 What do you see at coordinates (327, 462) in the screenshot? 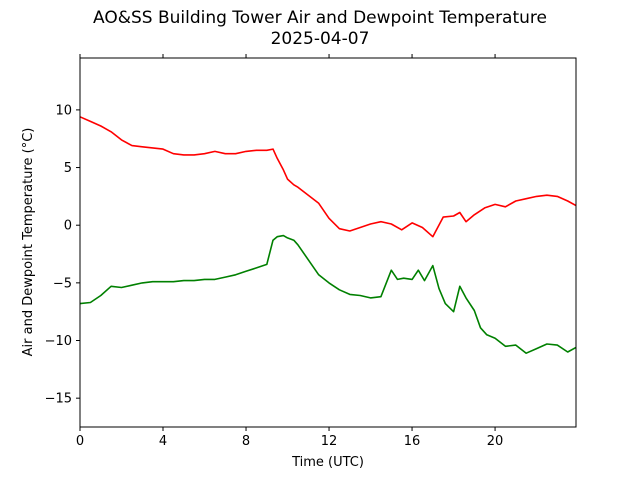
I see `x-axis-label: Time (UTC)` at bounding box center [327, 462].